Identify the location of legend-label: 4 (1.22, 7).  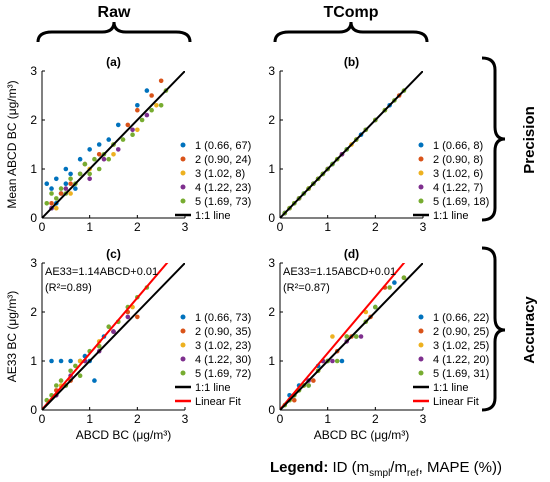
(458, 188).